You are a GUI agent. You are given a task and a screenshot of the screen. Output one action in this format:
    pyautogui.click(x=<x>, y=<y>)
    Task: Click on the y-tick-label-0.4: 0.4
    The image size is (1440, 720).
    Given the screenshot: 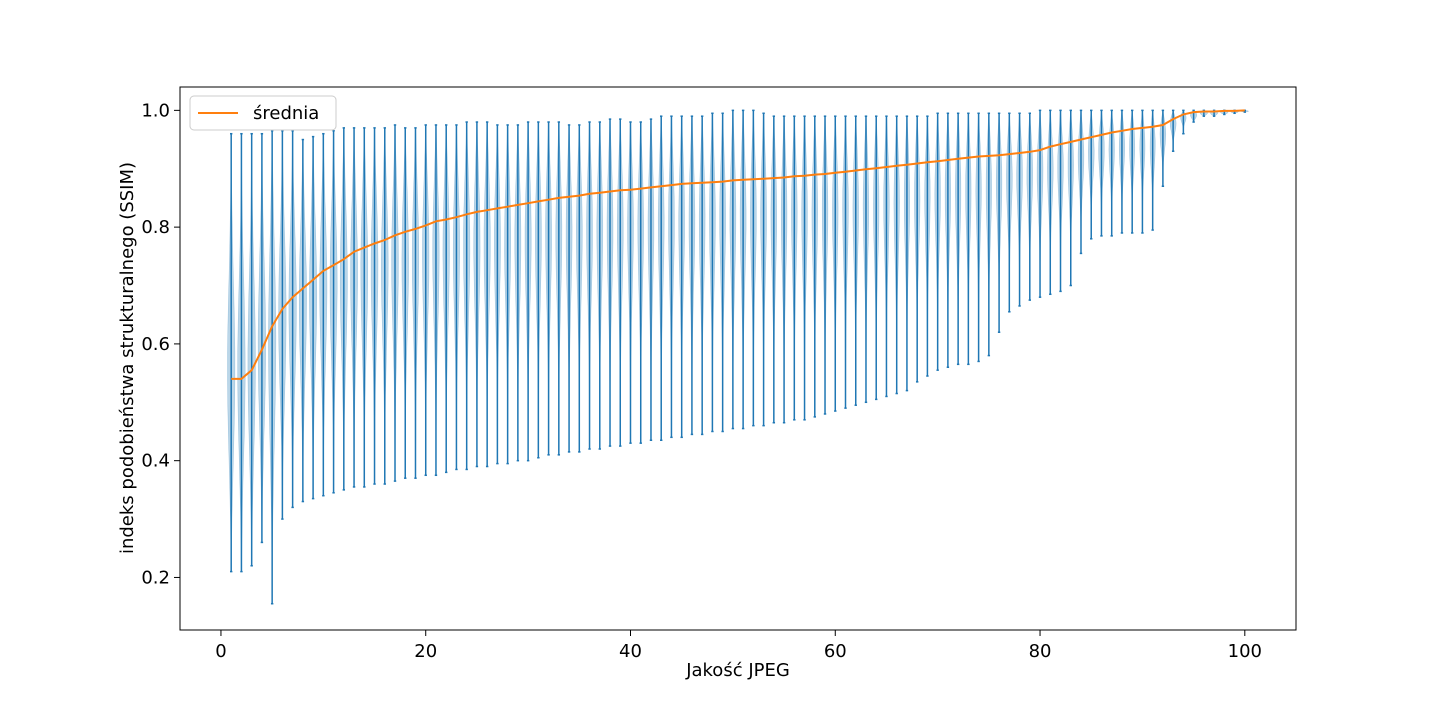 What is the action you would take?
    pyautogui.click(x=155, y=461)
    